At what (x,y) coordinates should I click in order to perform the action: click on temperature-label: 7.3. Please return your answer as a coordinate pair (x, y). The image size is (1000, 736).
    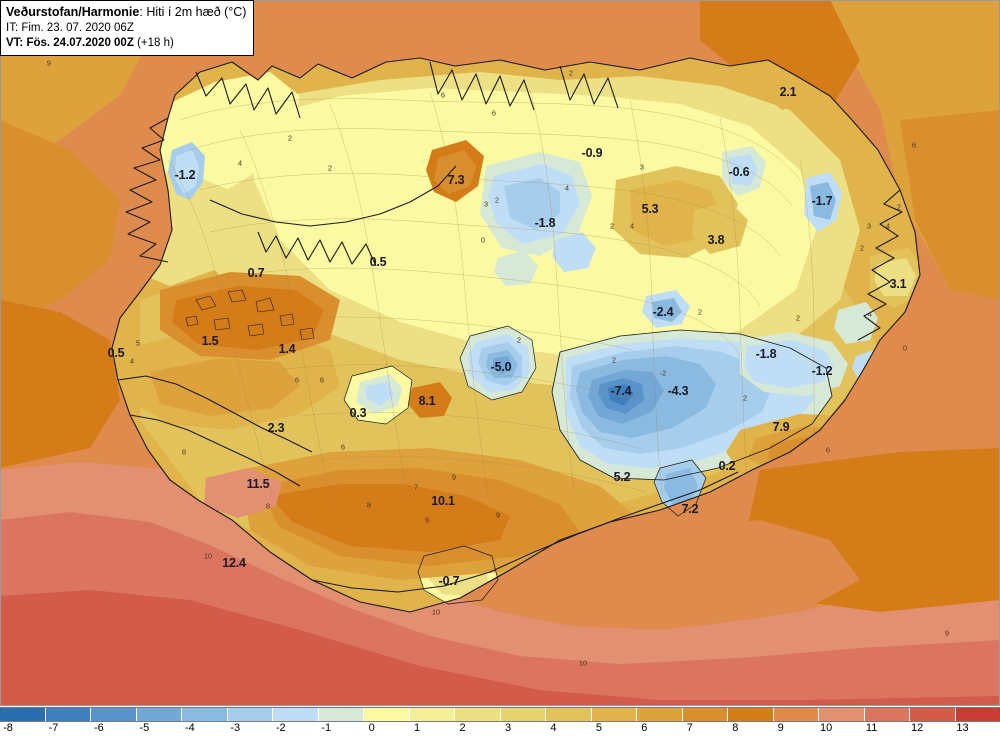
    Looking at the image, I should click on (456, 180).